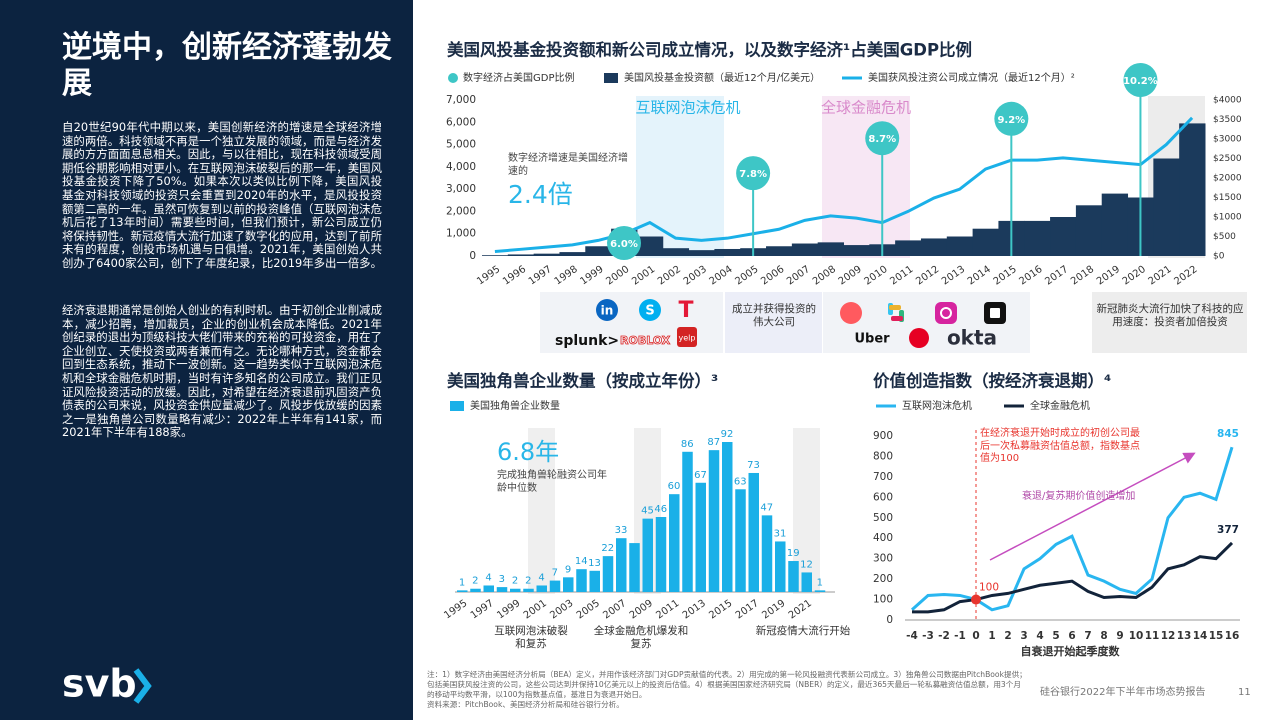 The height and width of the screenshot is (720, 1279). Describe the element at coordinates (674, 486) in the screenshot. I see `data-label: 60` at that location.